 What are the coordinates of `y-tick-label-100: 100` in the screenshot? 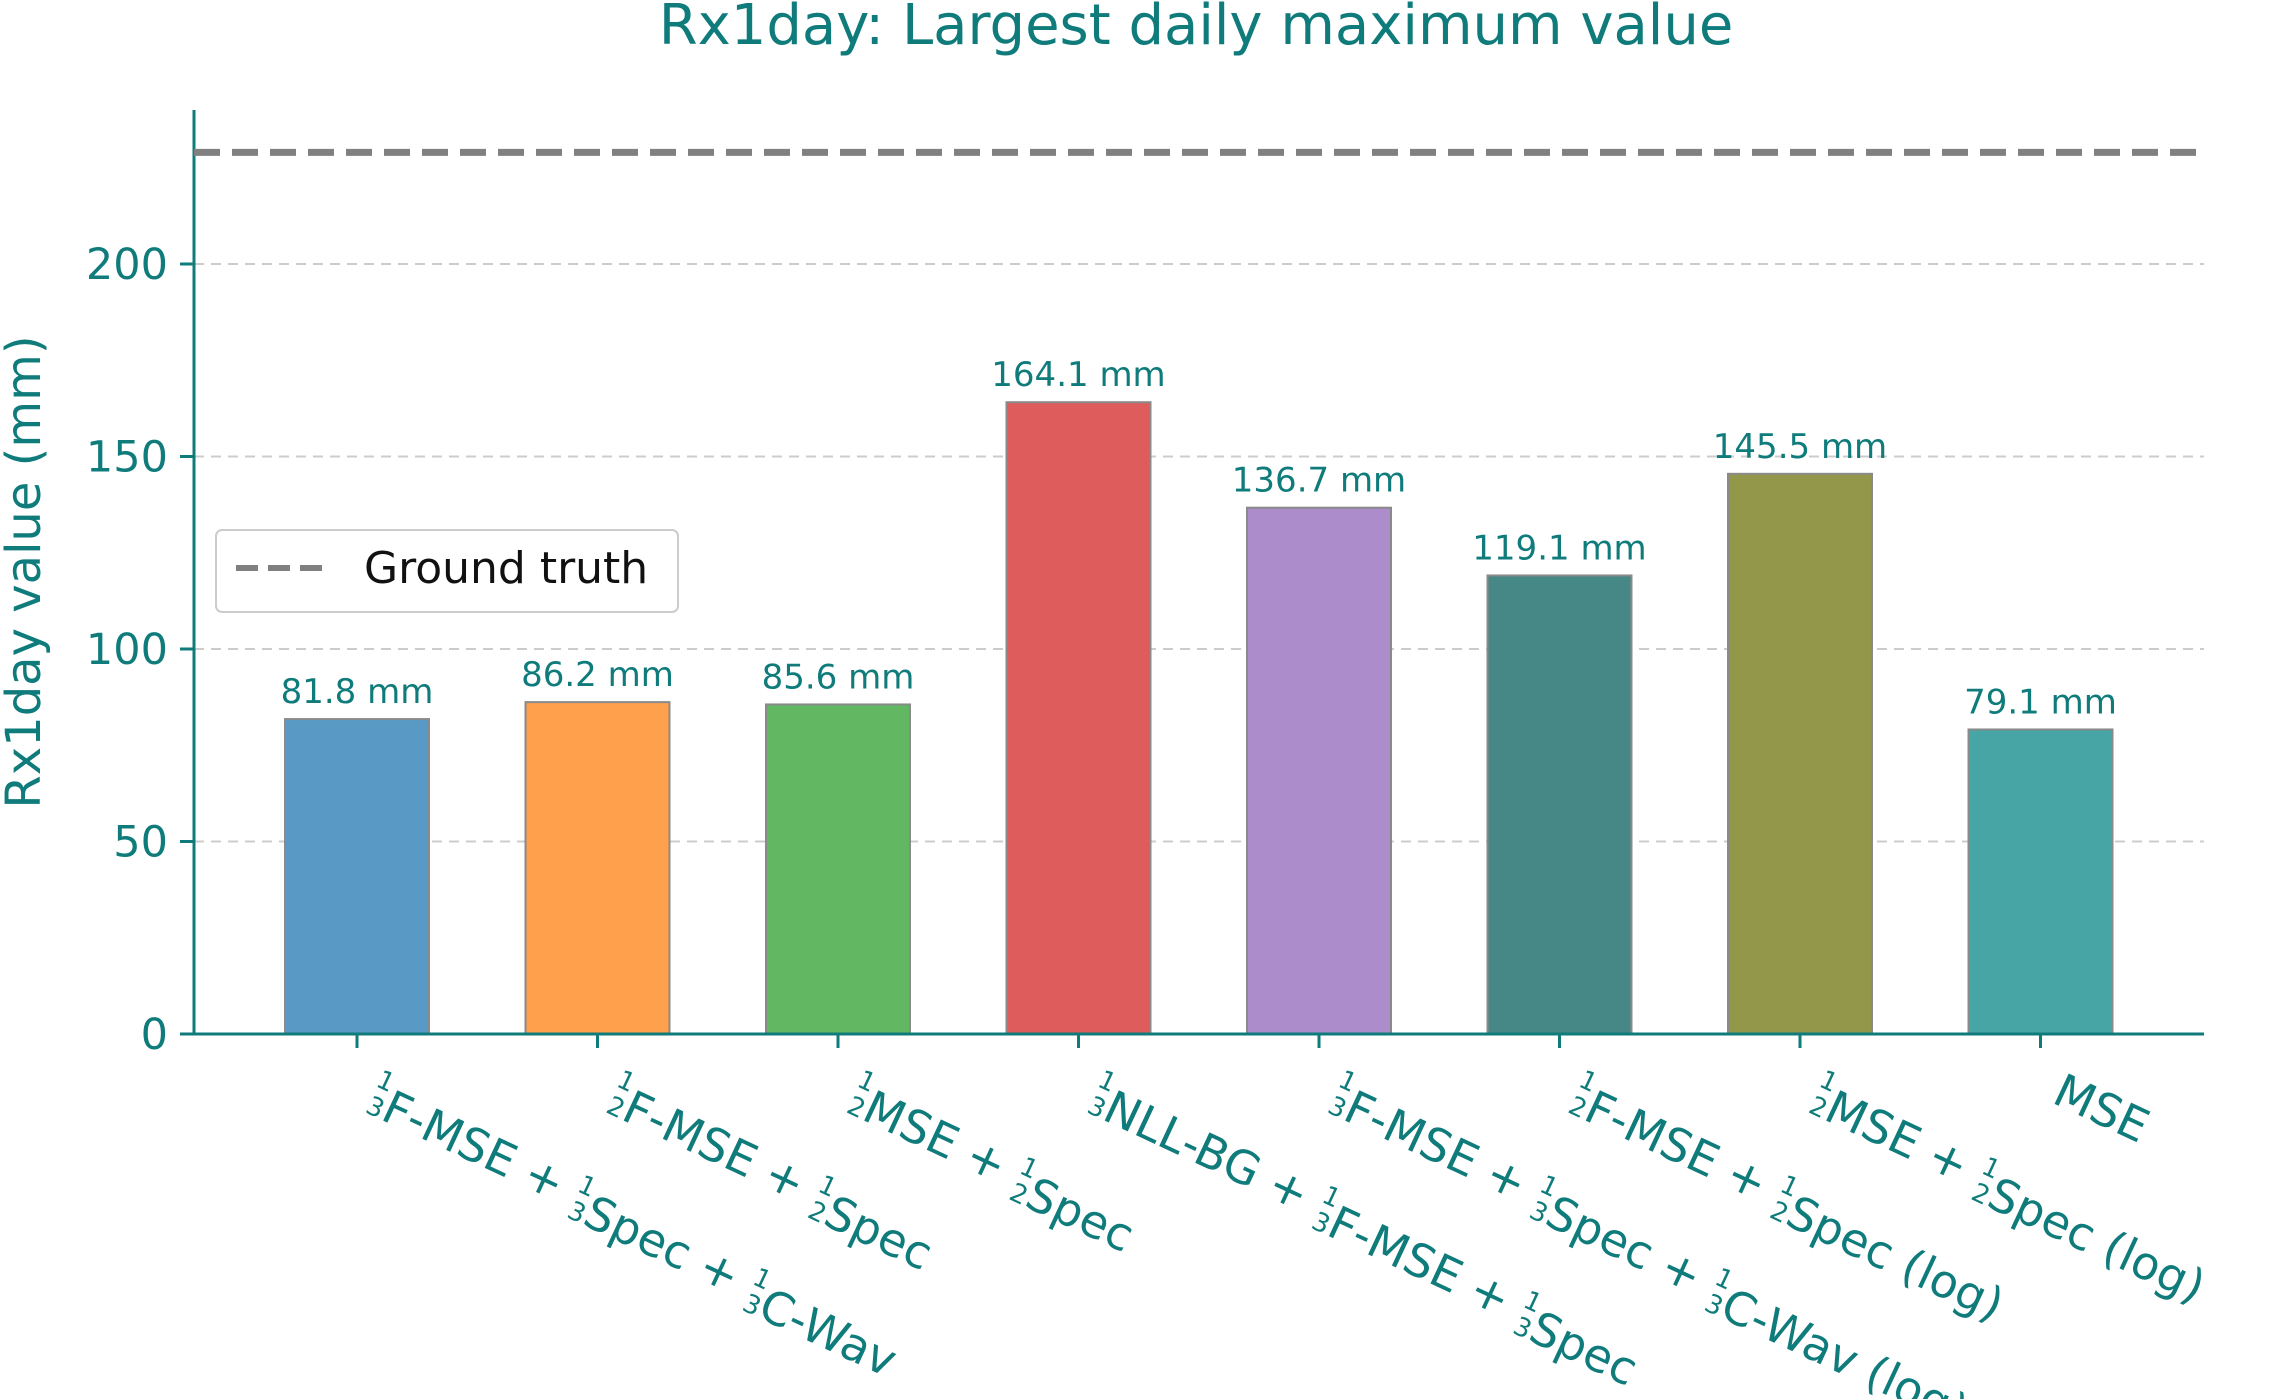 It's located at (127, 650).